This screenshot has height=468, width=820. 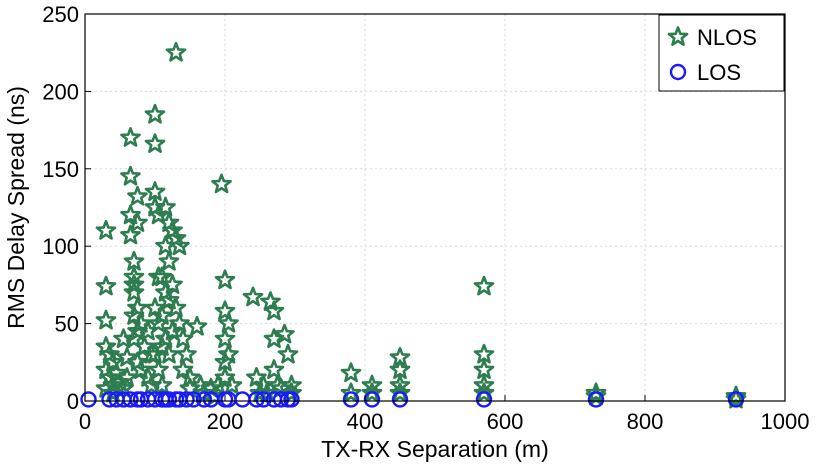 What do you see at coordinates (645, 421) in the screenshot?
I see `x-tick-label: 800` at bounding box center [645, 421].